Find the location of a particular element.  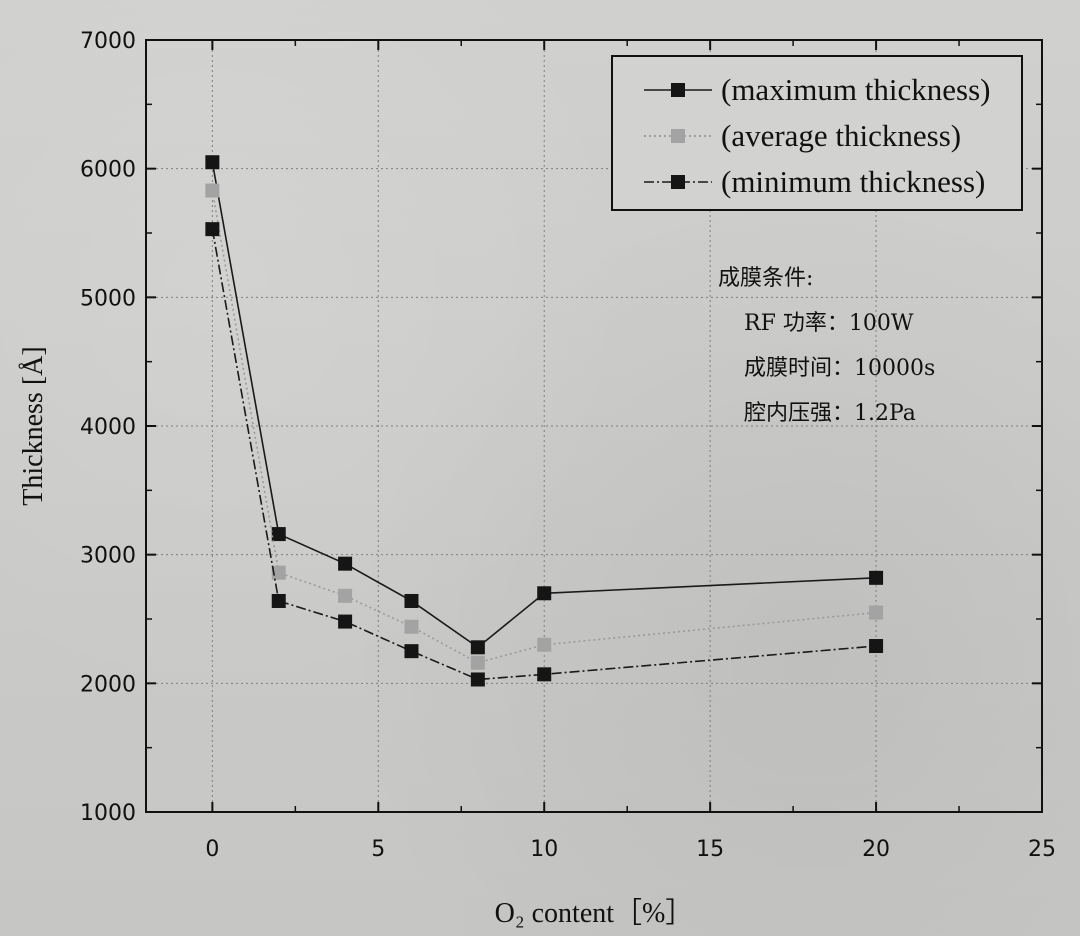

legend-entry-maximum: (maximum thickness) is located at coordinates (817, 89).